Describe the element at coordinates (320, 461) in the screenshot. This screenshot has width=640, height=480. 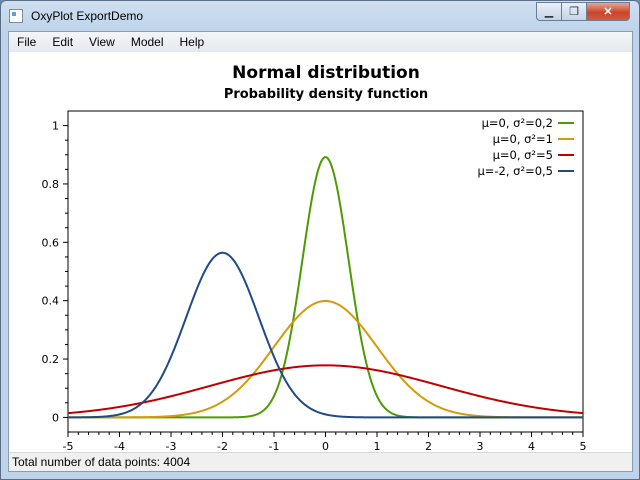
I see `status-bar: Total number of data points: 4004` at that location.